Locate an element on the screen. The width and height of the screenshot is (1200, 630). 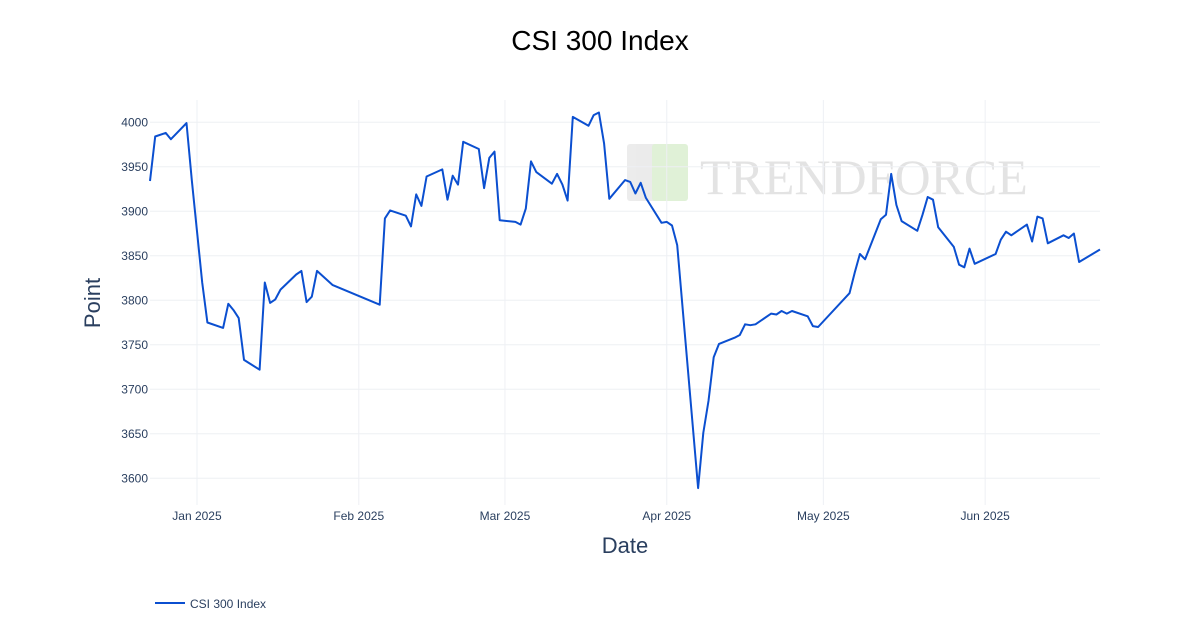
y-tick-label: 3950 is located at coordinates (134, 167).